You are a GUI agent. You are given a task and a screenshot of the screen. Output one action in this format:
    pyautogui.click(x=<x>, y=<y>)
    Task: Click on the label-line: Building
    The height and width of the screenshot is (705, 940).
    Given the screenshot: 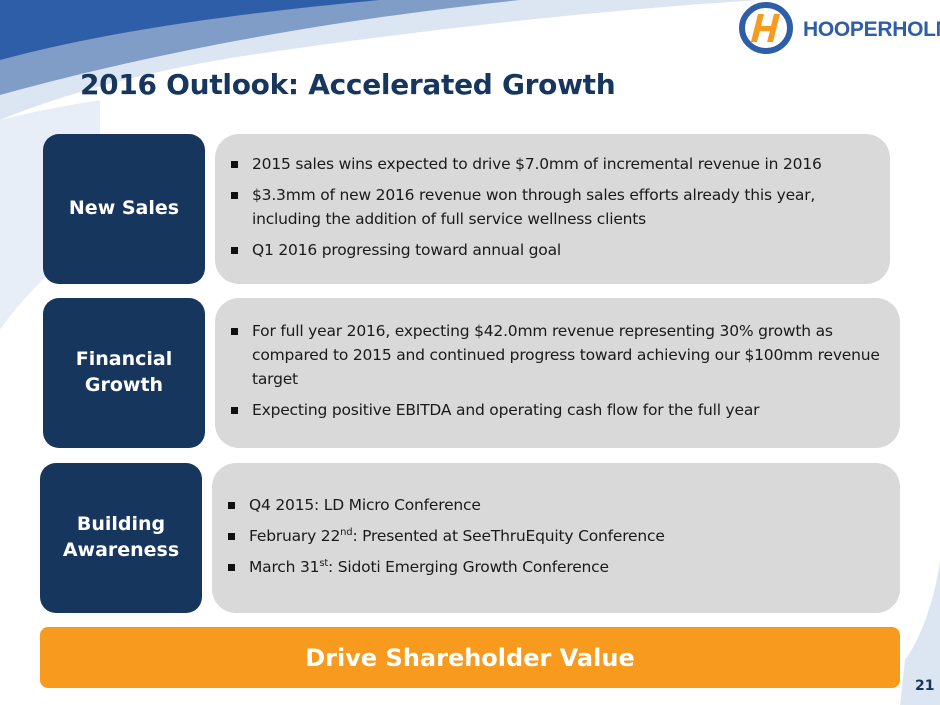 What is the action you would take?
    pyautogui.click(x=121, y=524)
    